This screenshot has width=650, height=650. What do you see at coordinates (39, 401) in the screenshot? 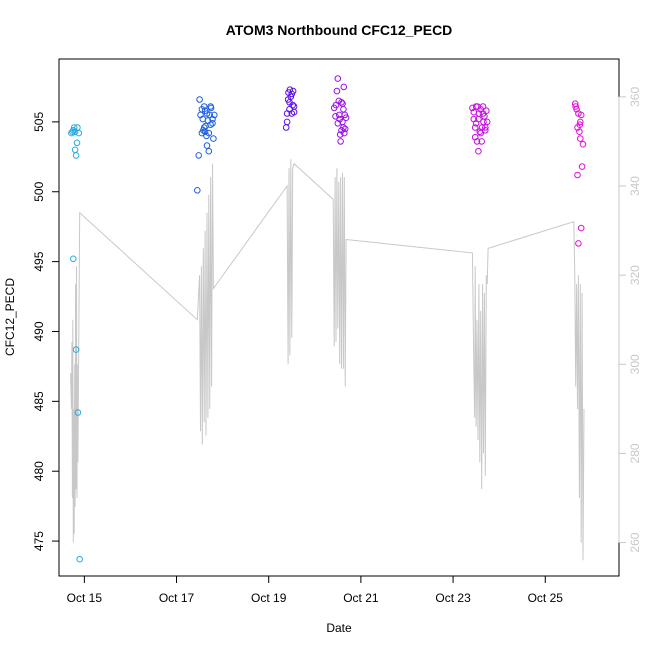
I see `y-tick-label: 485` at bounding box center [39, 401].